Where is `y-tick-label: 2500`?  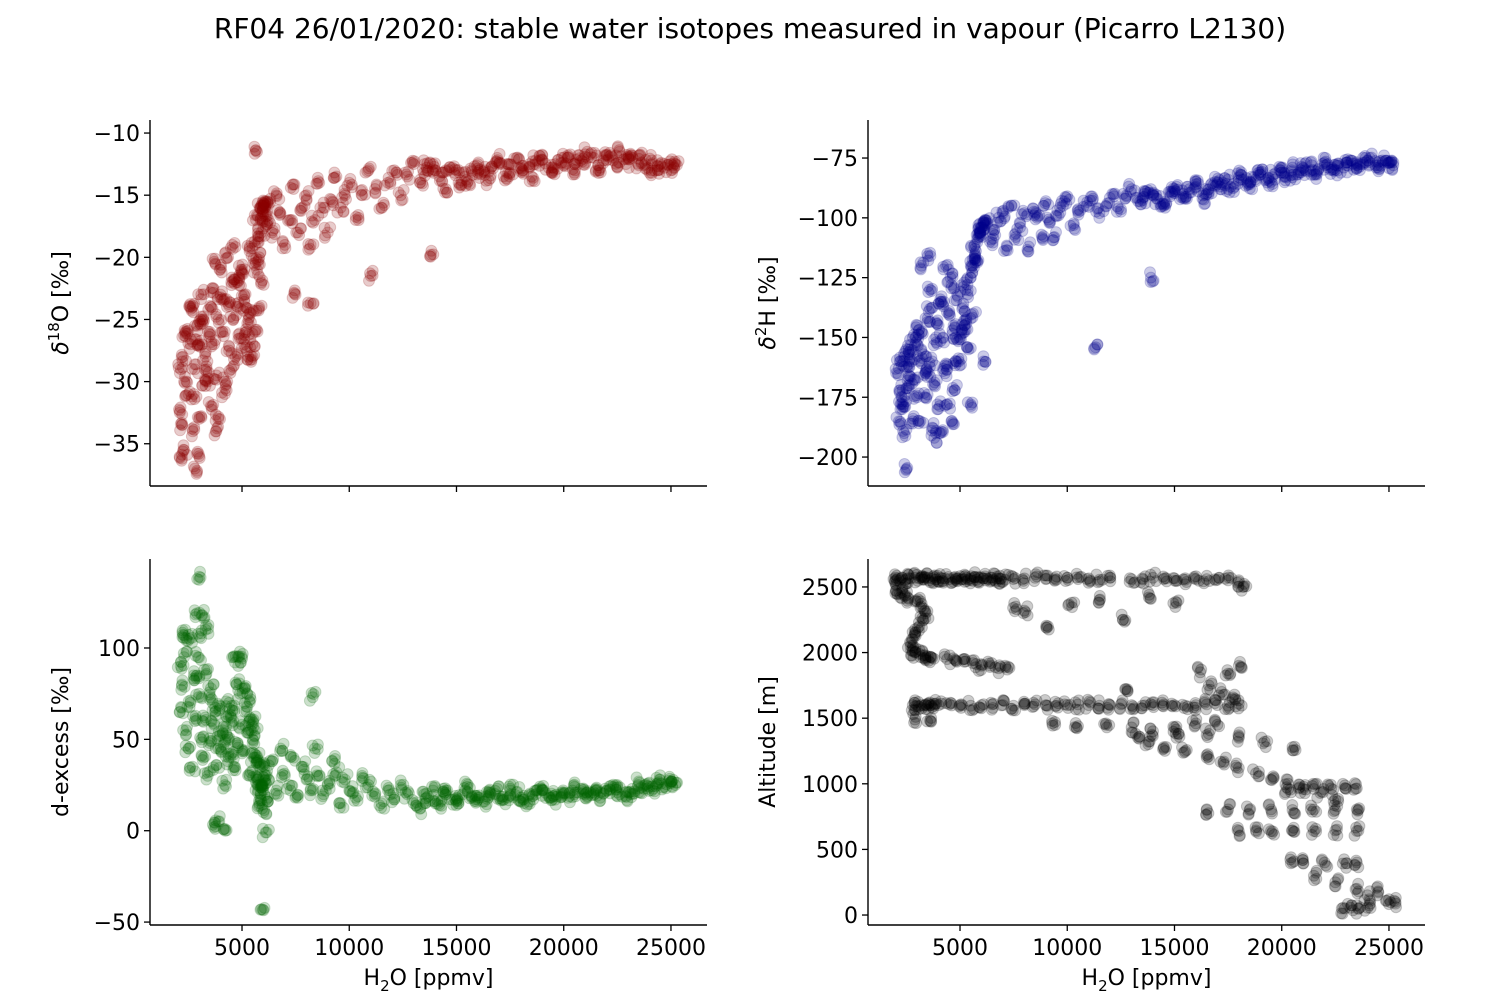 y-tick-label: 2500 is located at coordinates (830, 588).